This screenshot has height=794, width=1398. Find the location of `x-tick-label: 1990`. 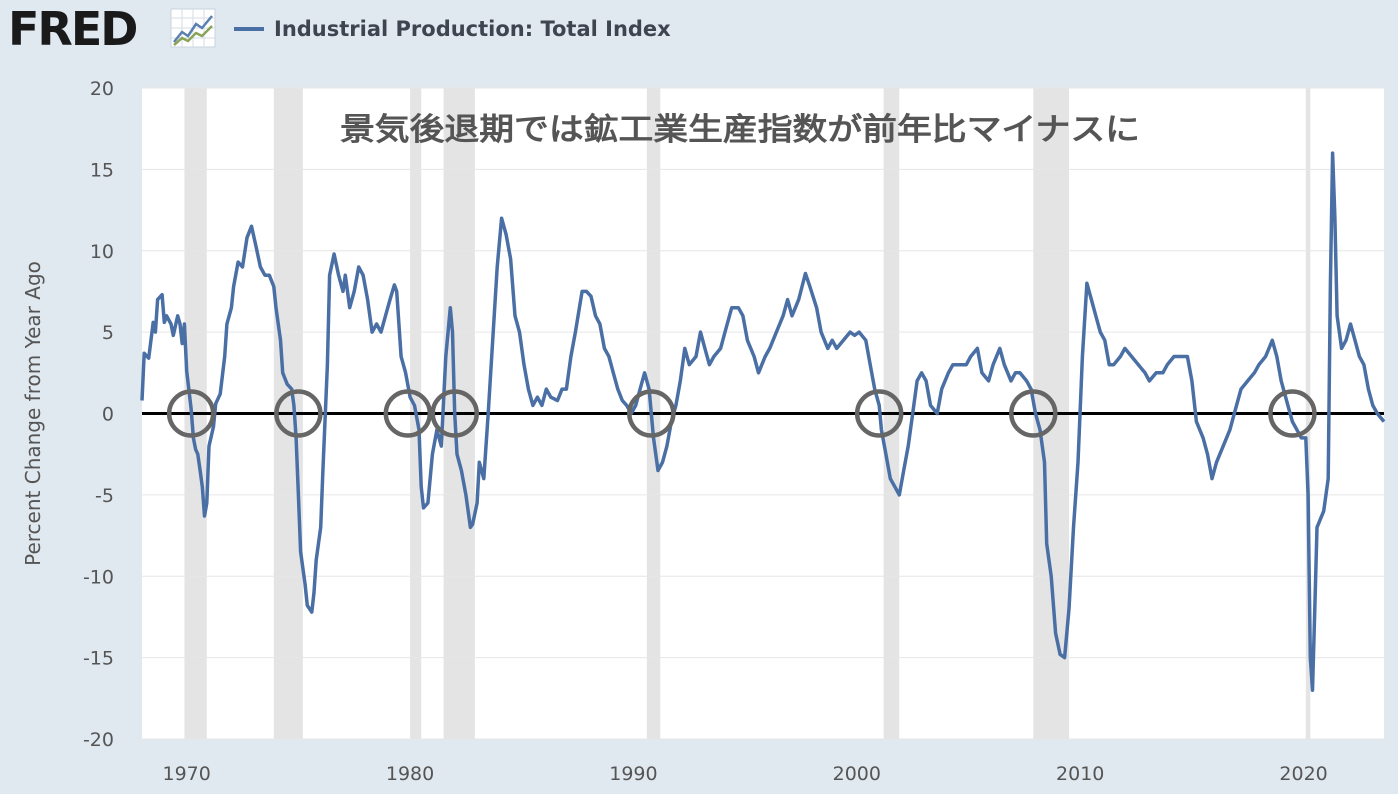

x-tick-label: 1990 is located at coordinates (633, 774).